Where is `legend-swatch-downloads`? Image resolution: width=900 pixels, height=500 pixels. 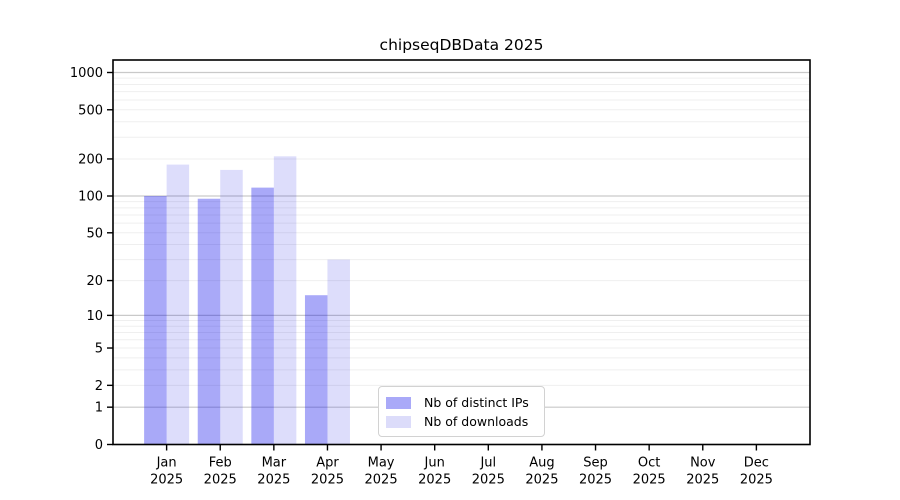
legend-swatch-downloads is located at coordinates (398, 421).